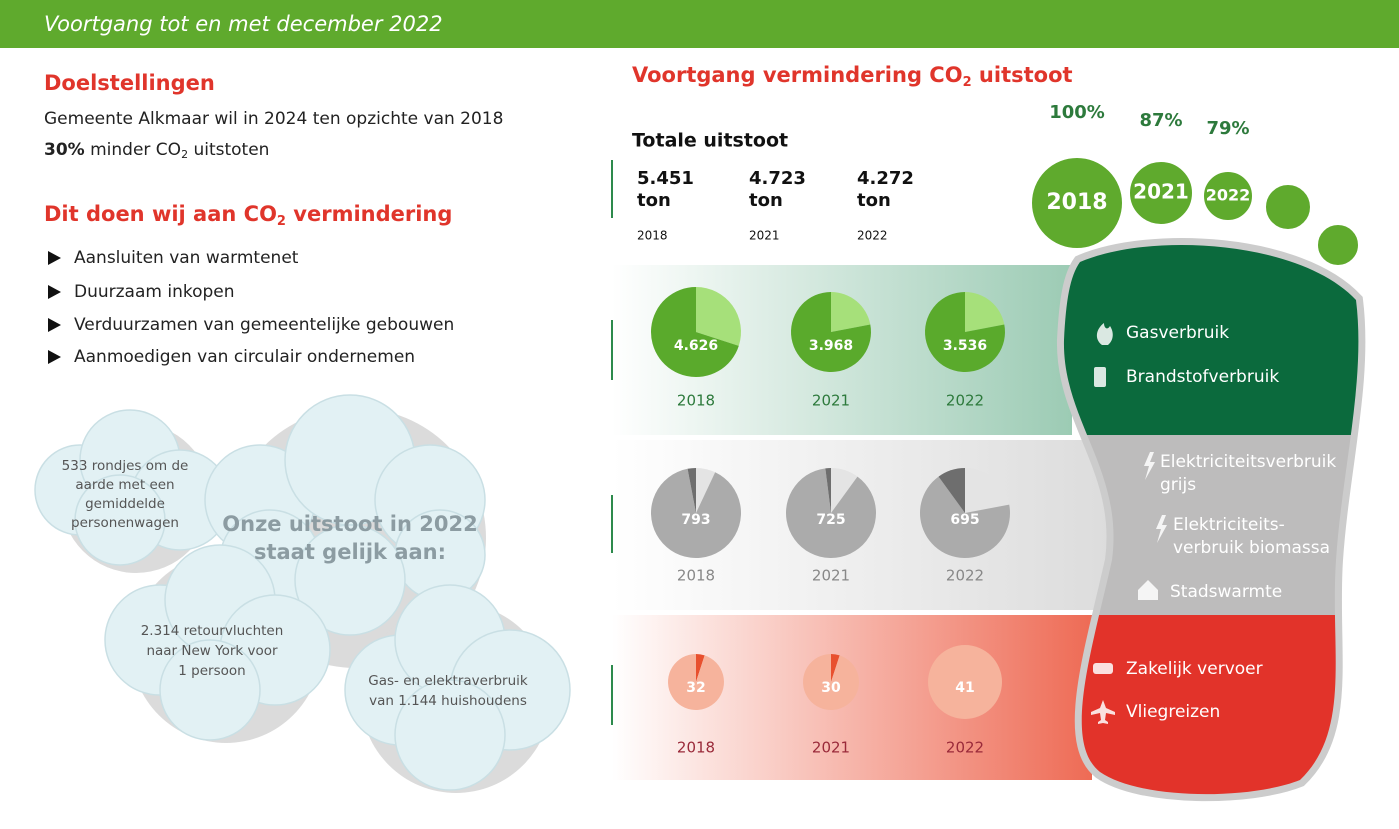 The height and width of the screenshot is (829, 1399). I want to click on goal-percent: 30%, so click(64, 150).